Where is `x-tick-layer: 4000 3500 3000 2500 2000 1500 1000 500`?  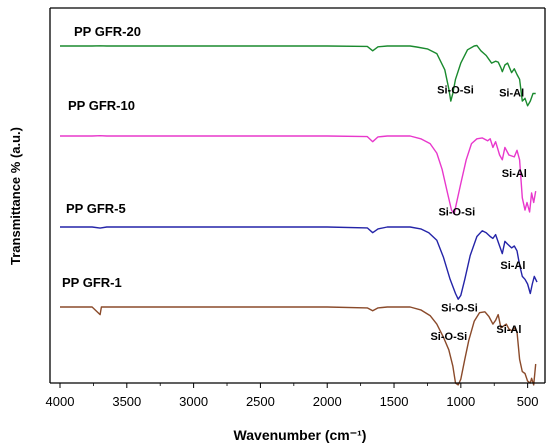 x-tick-layer: 4000 3500 3000 2500 2000 1500 1000 500 is located at coordinates (292, 396).